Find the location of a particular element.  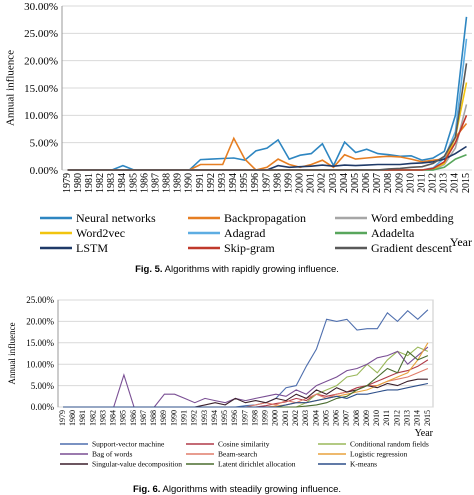

fig6-xtick-label: 1981 is located at coordinates (82, 418).